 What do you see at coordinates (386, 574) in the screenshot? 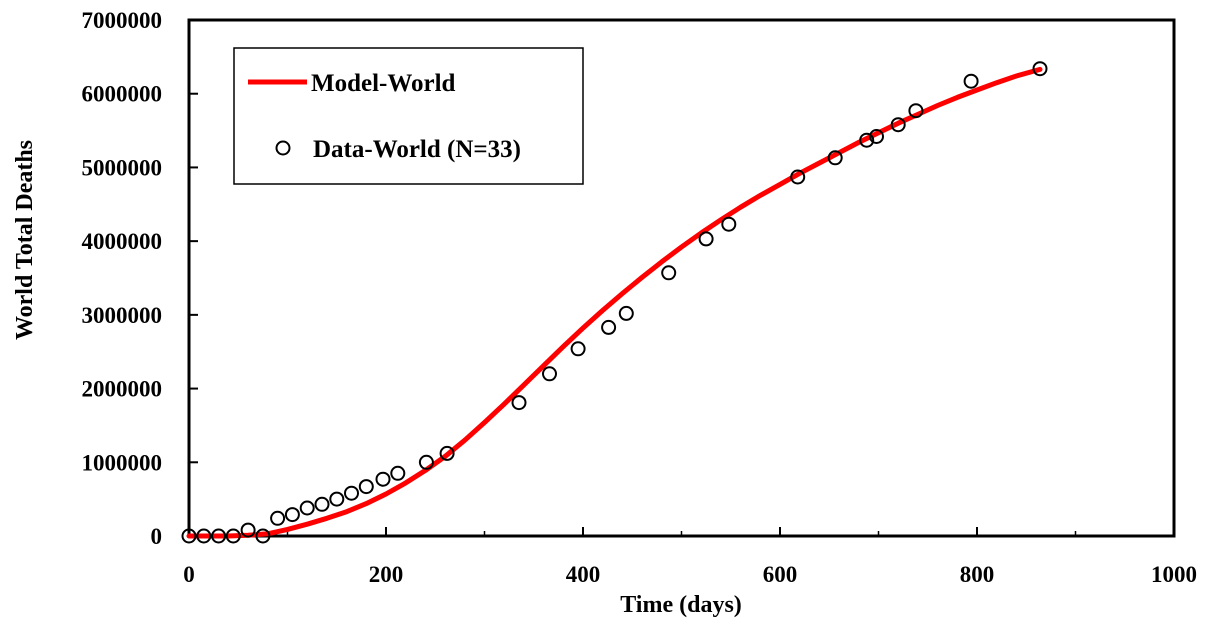
I see `x-tick-label: 200` at bounding box center [386, 574].